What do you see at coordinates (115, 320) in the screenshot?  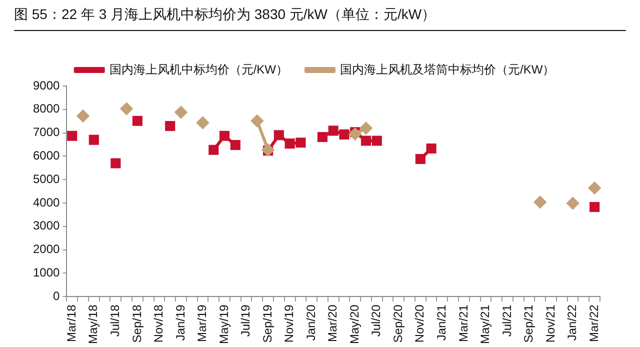 I see `x-tick-label: Jul/18` at bounding box center [115, 320].